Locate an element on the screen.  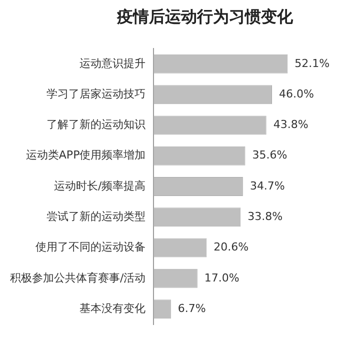
data-label: 17.0% is located at coordinates (222, 277).